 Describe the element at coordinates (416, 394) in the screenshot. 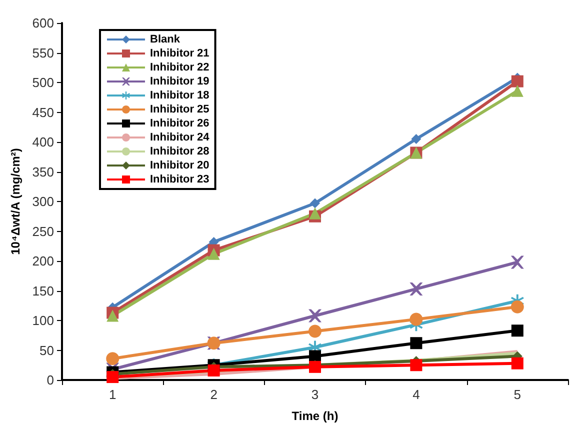

I see `x-tick-label: 4` at that location.